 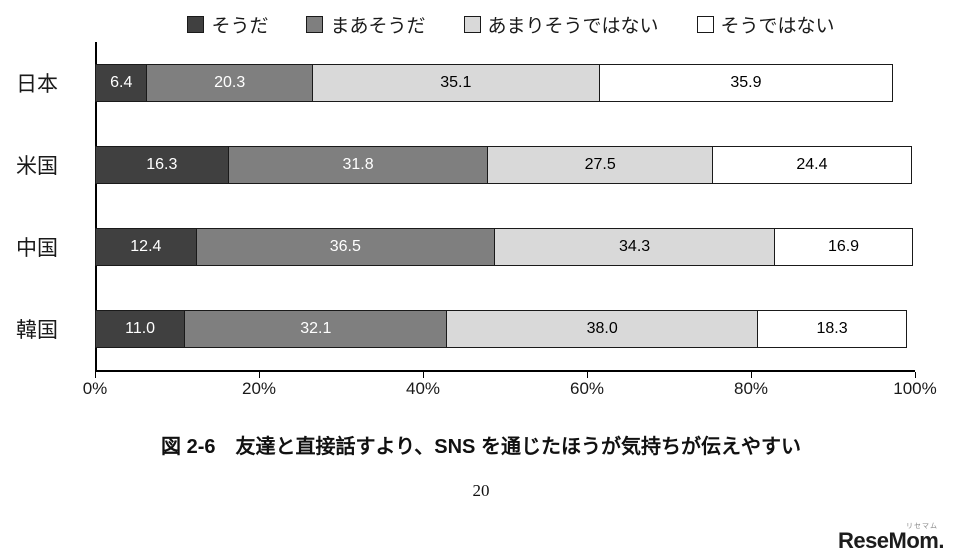 I want to click on bar-segment: 38.0, so click(x=602, y=329).